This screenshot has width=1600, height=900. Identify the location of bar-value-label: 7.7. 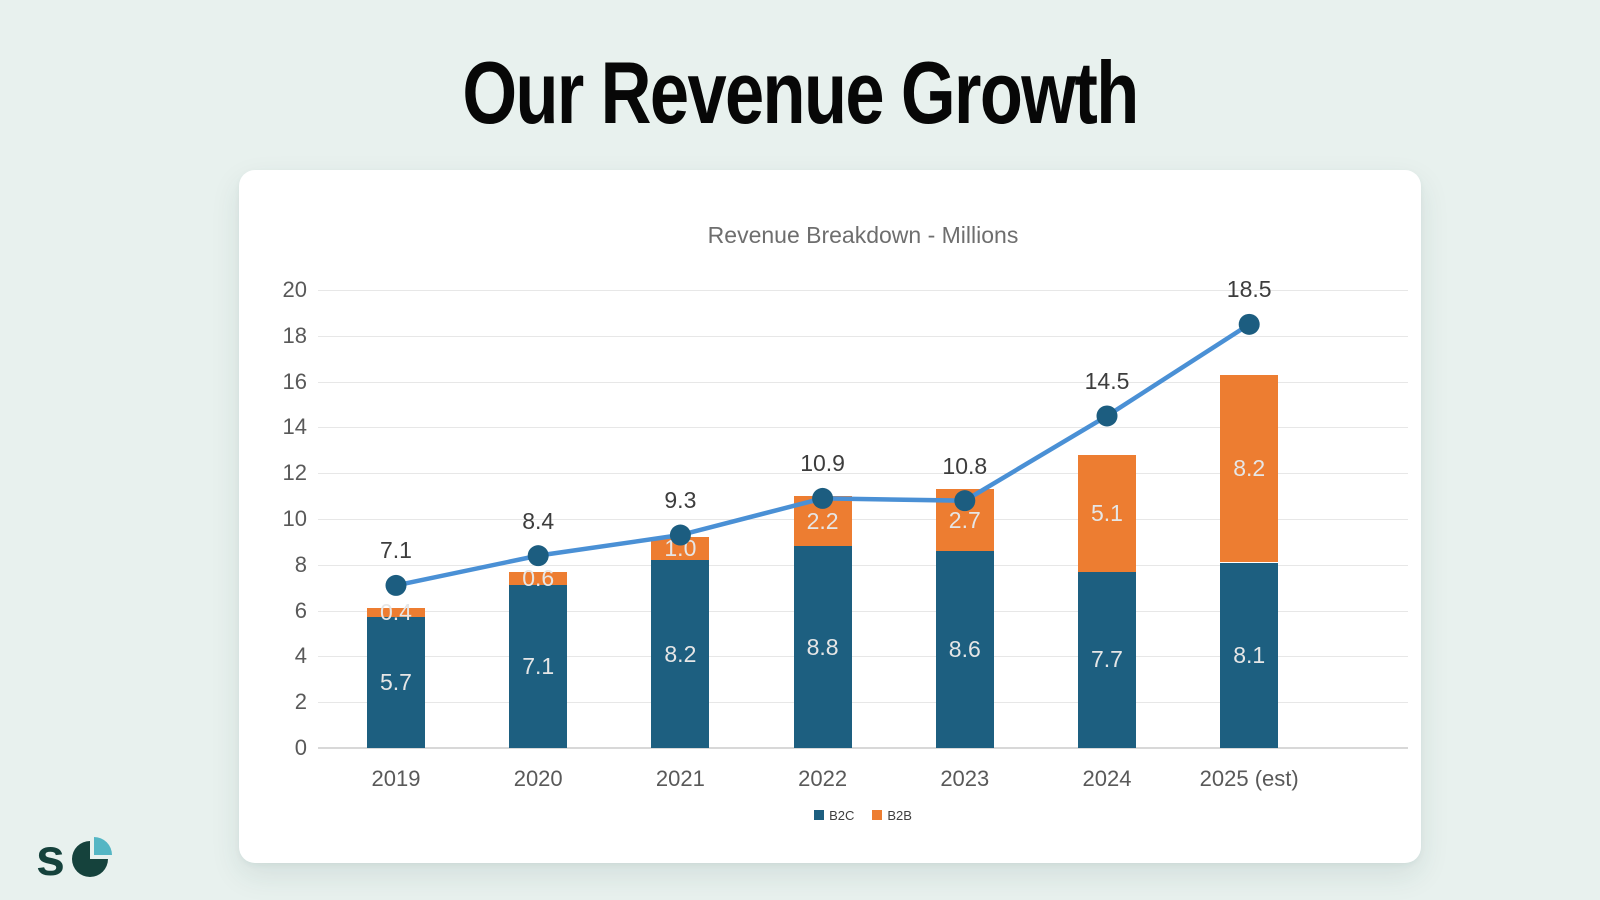
(1107, 659).